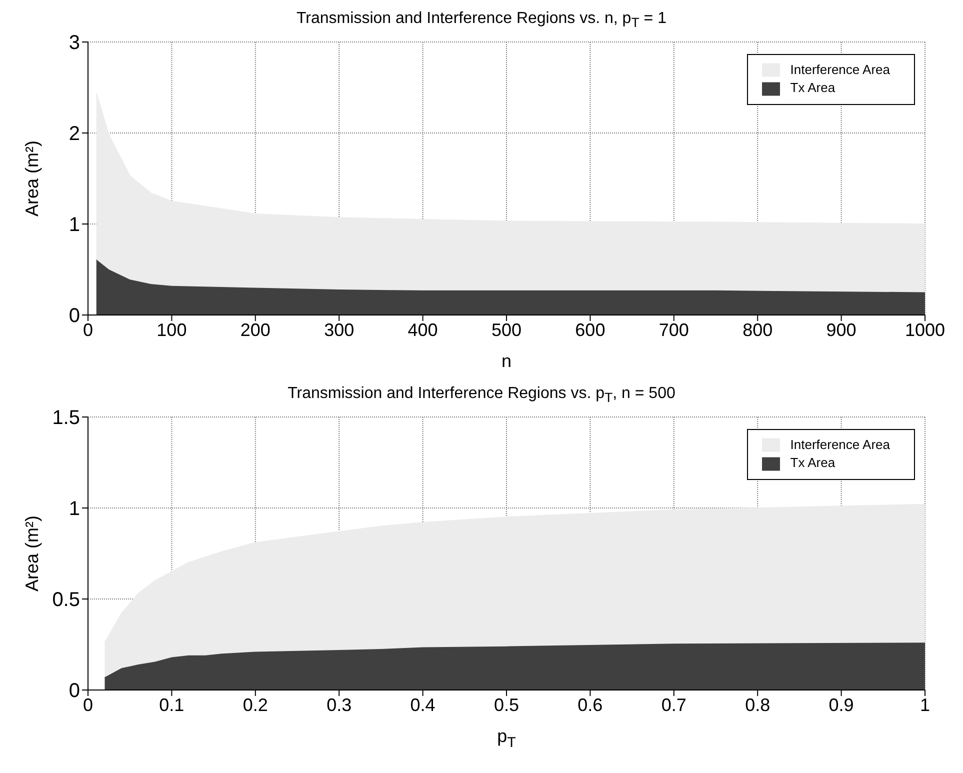 The height and width of the screenshot is (773, 963). I want to click on x-tick-label: 0.1, so click(171, 704).